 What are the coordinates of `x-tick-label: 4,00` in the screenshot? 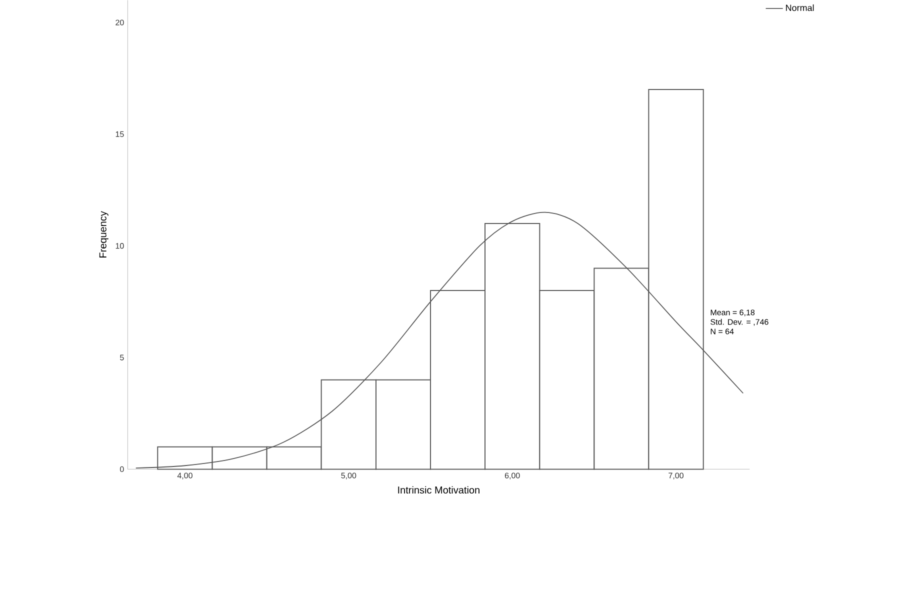 It's located at (184, 476).